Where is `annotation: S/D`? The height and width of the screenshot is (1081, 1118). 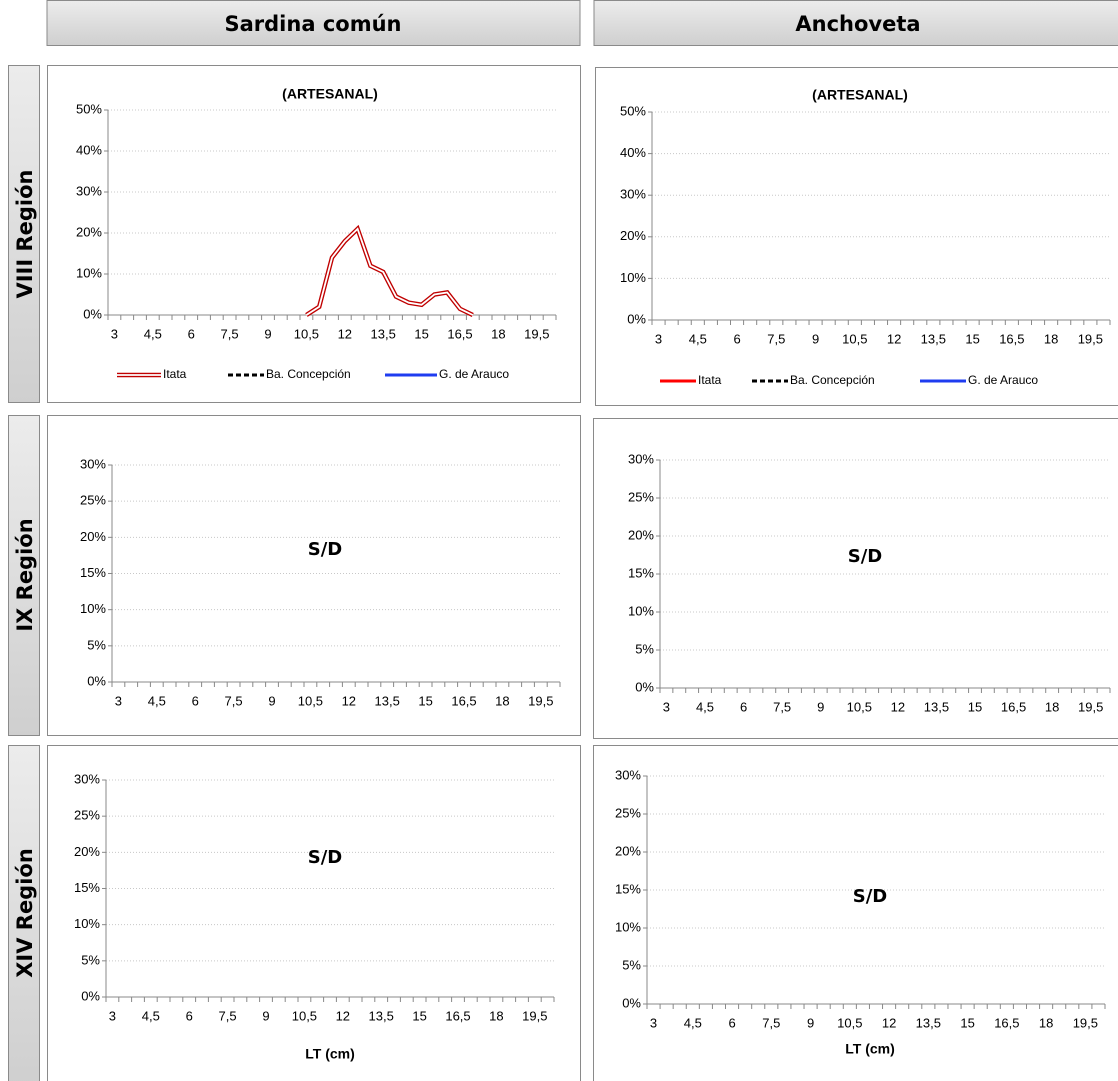
annotation: S/D is located at coordinates (870, 896).